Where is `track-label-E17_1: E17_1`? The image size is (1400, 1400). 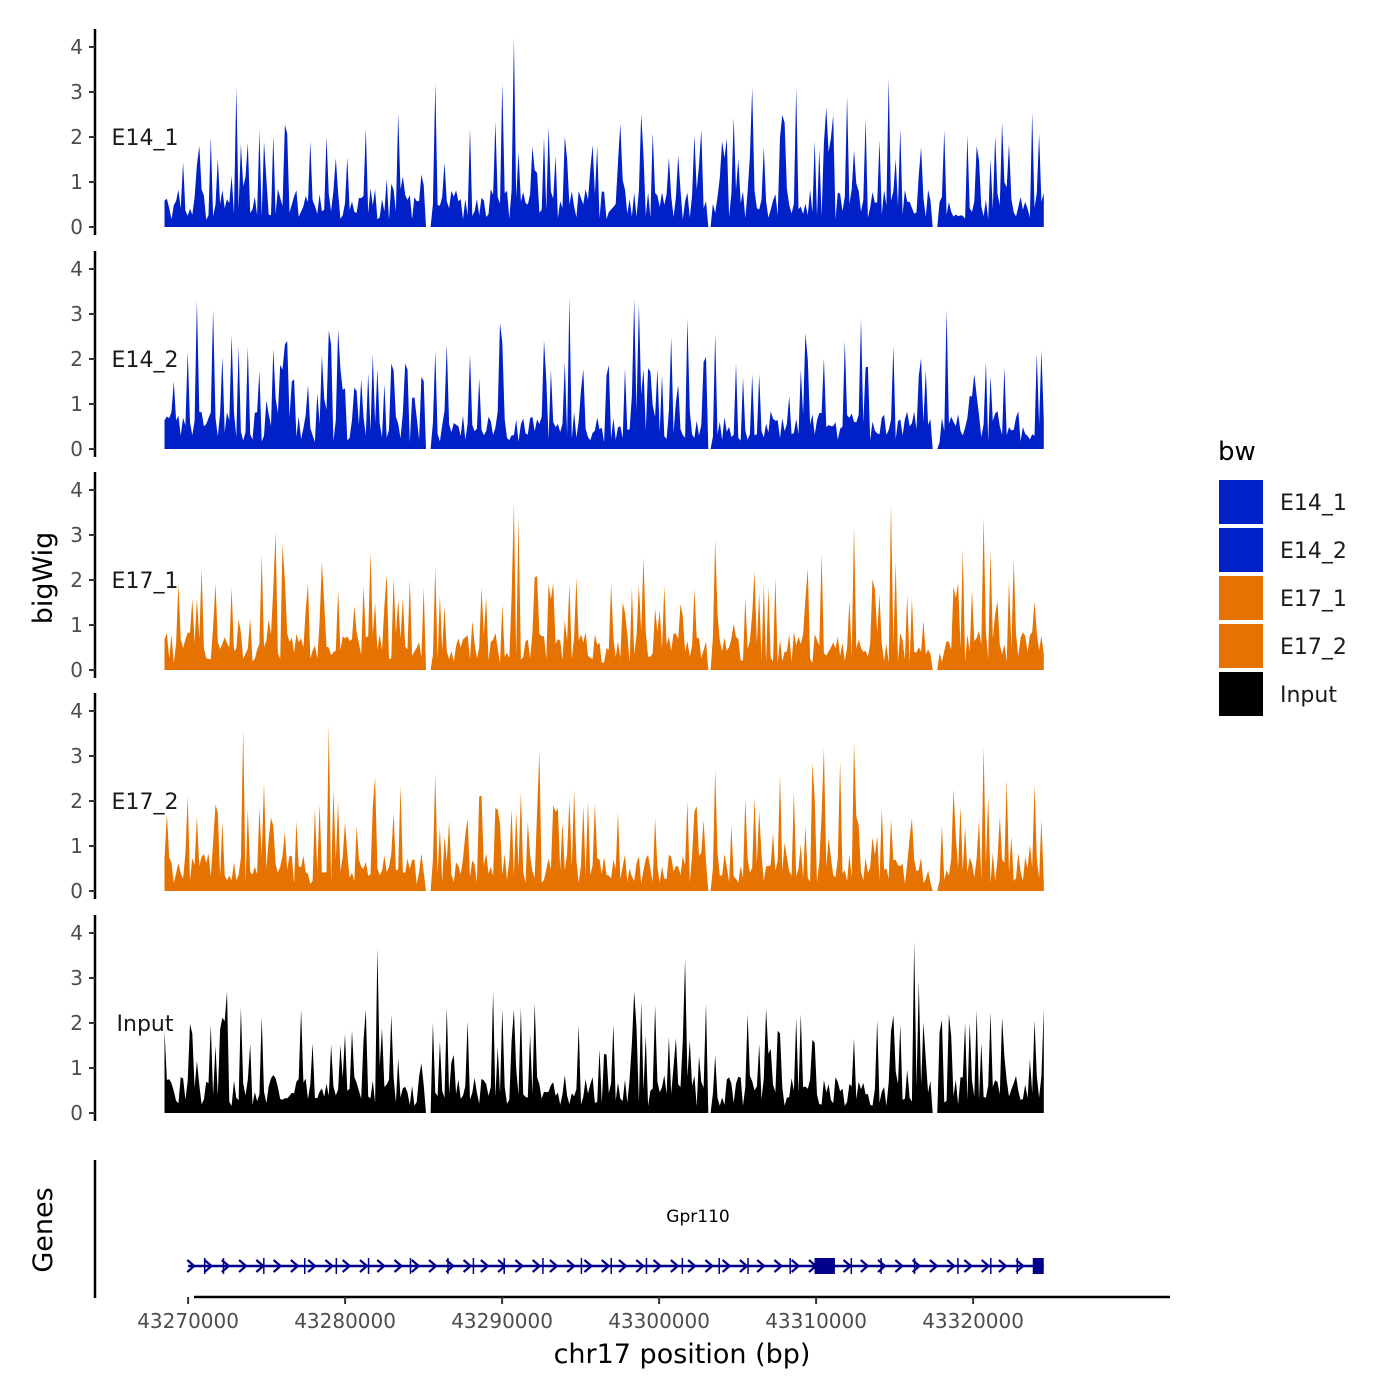 track-label-E17_1: E17_1 is located at coordinates (145, 581).